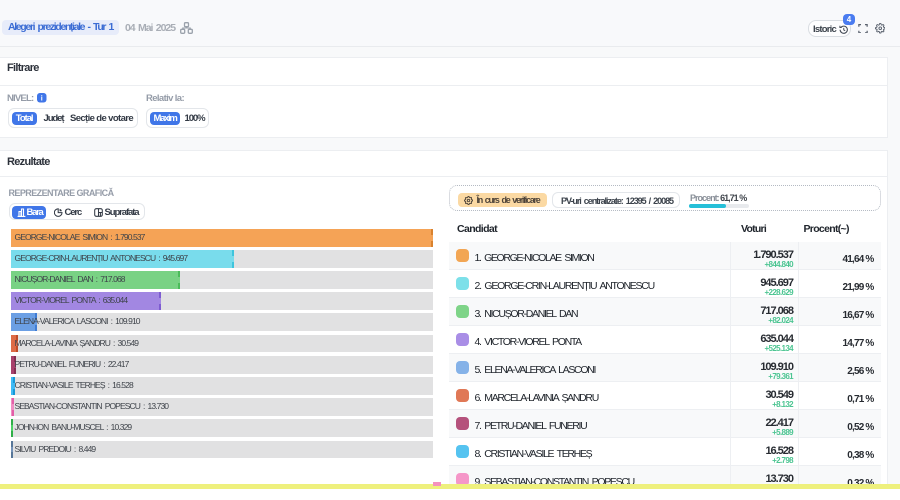 The height and width of the screenshot is (500, 900). Describe the element at coordinates (42, 98) in the screenshot. I see `svg-text: i` at that location.